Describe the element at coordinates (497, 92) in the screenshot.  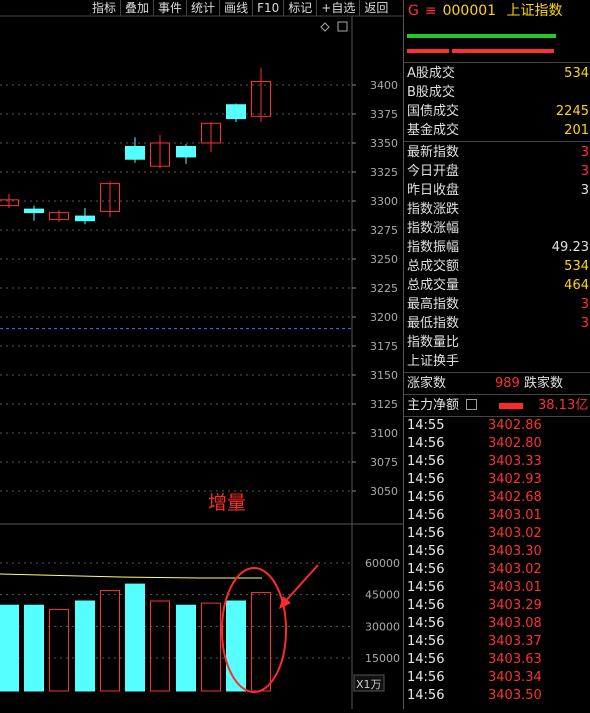
I see `stat-row: B股成交` at that location.